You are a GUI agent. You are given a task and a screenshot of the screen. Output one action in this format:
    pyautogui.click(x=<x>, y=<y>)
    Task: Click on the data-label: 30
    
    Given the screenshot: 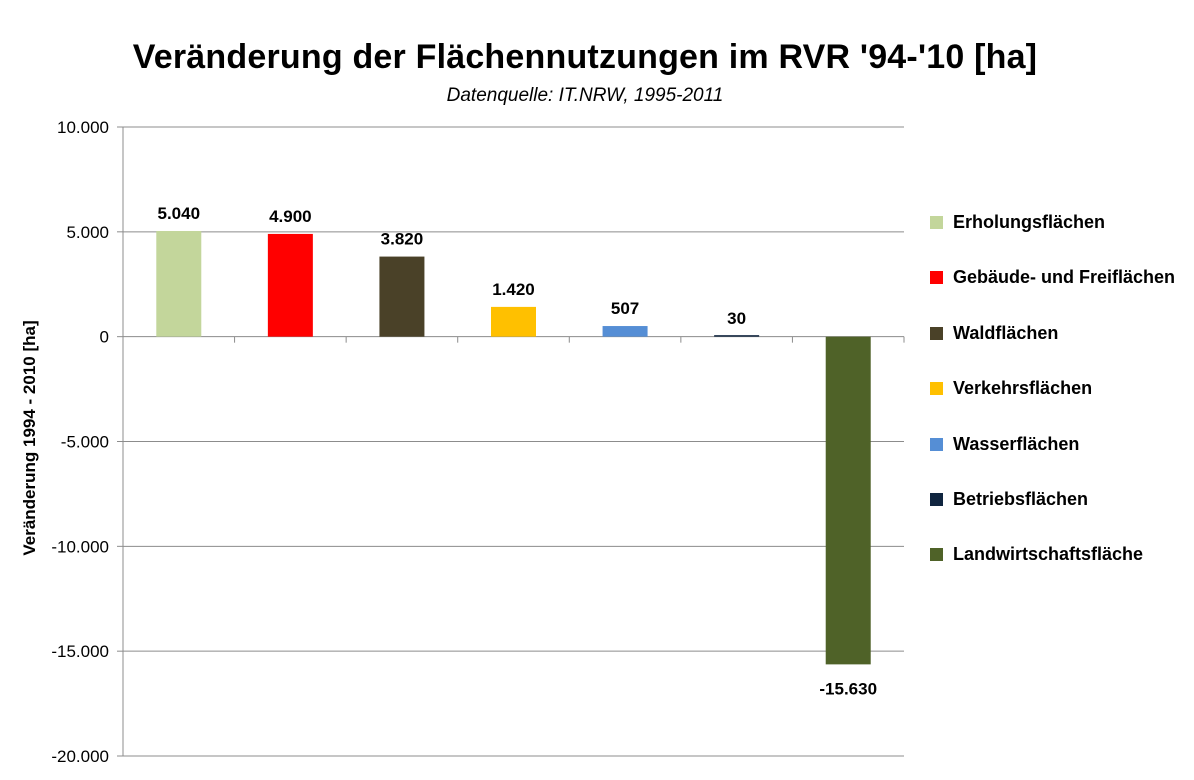 What is the action you would take?
    pyautogui.click(x=736, y=318)
    